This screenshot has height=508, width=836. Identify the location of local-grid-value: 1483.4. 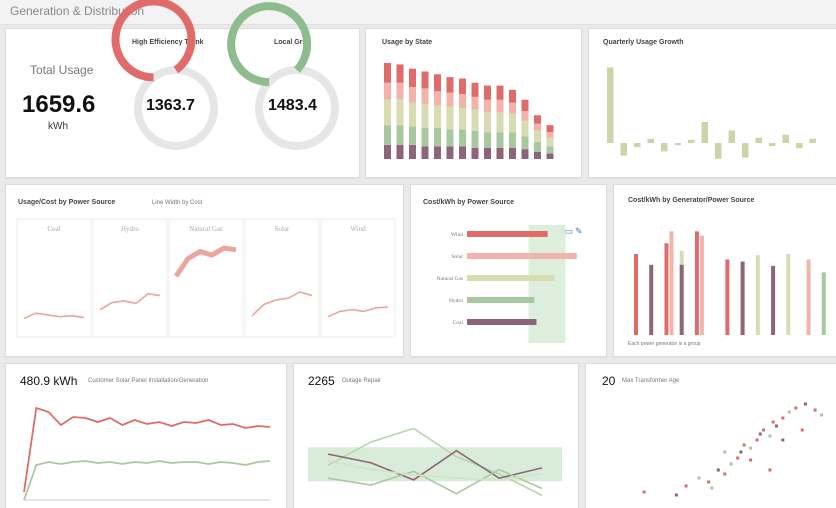
(292, 105).